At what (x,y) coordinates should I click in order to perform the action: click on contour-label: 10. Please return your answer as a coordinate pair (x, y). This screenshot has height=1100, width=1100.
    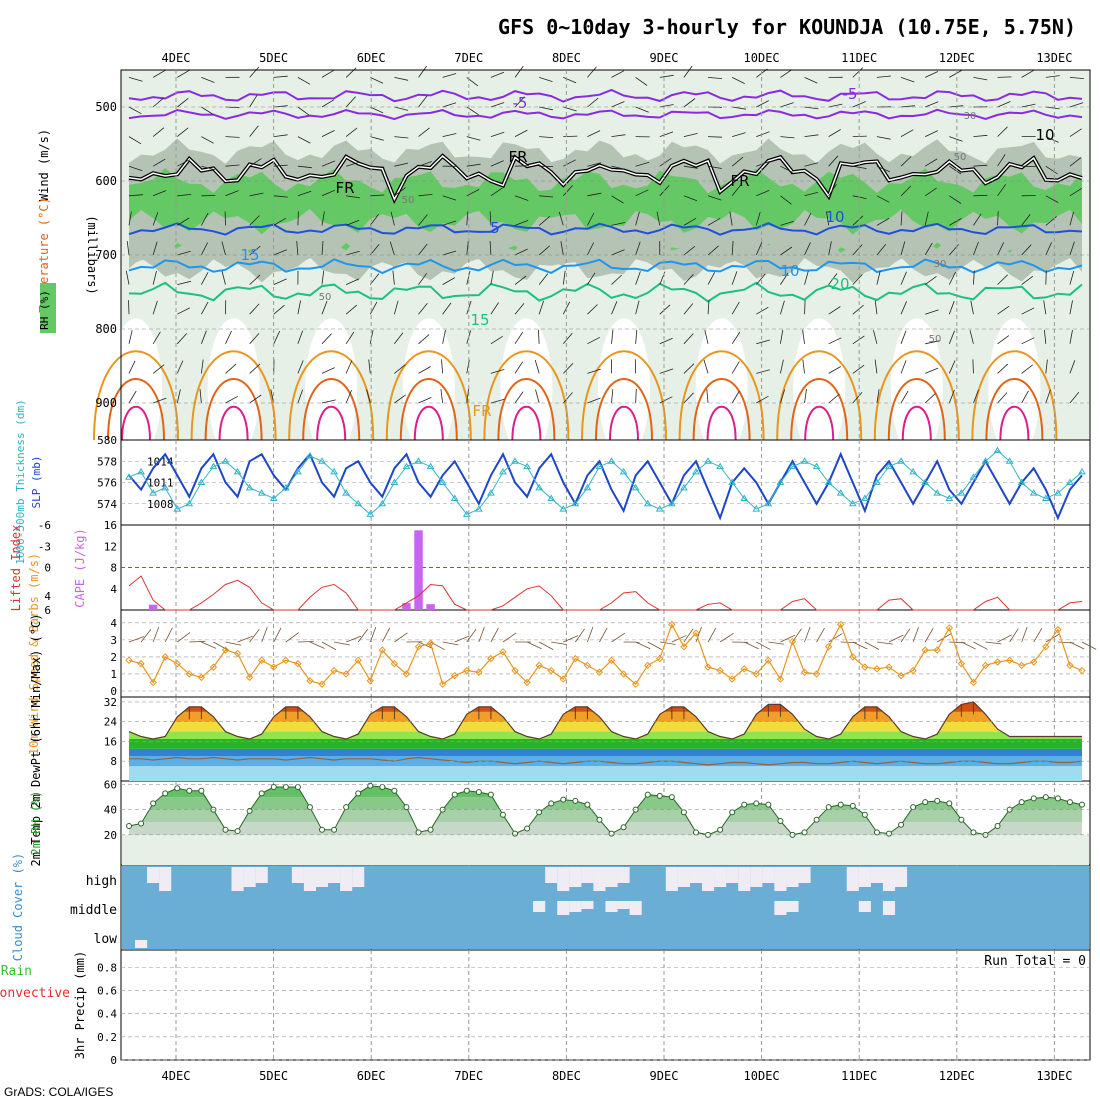
    Looking at the image, I should click on (1044, 135).